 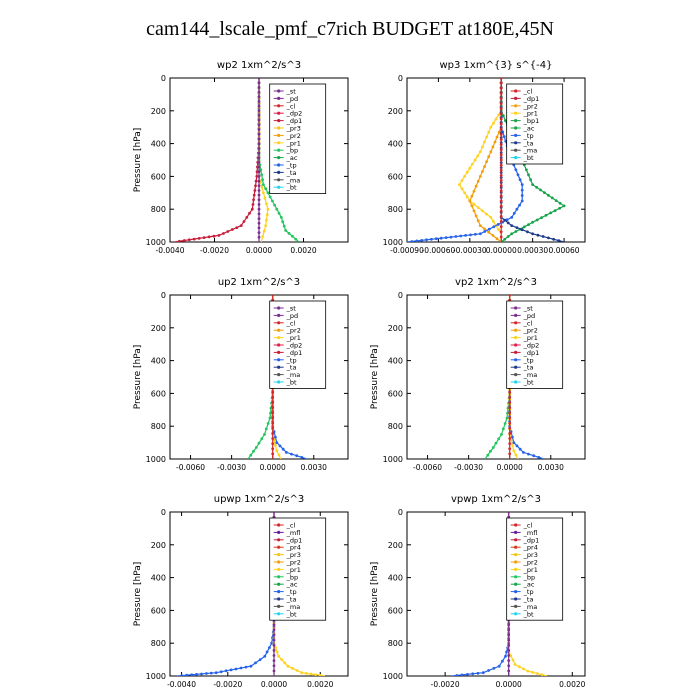 I want to click on y-tick-label: 800, so click(x=395, y=209).